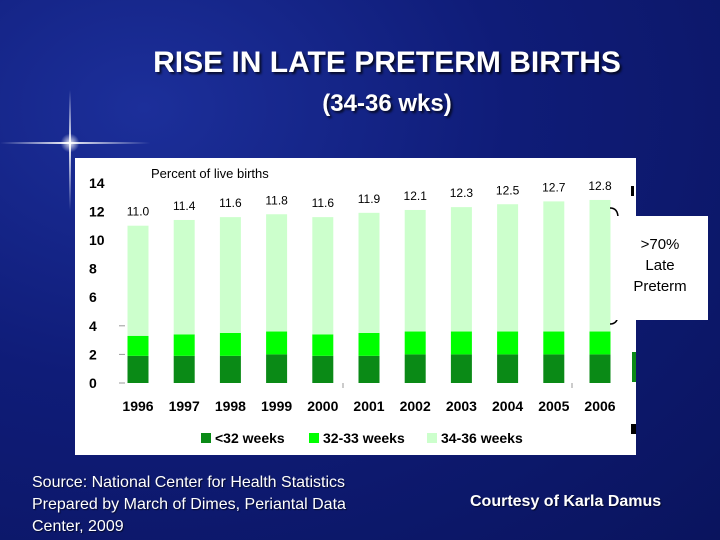  Describe the element at coordinates (553, 406) in the screenshot. I see `x-tick-label: 2005` at that location.